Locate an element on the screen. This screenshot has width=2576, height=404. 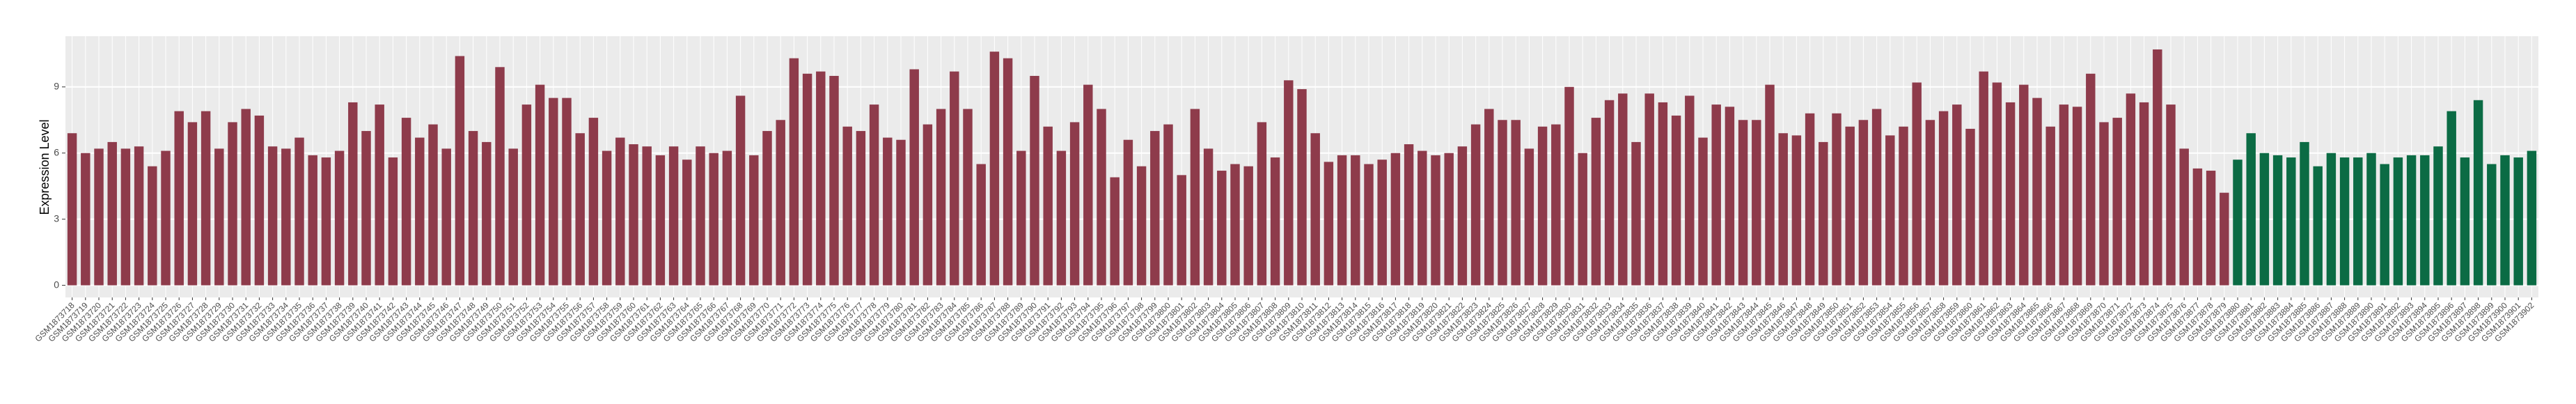
y-axis-title: Expression Level is located at coordinates (45, 167).